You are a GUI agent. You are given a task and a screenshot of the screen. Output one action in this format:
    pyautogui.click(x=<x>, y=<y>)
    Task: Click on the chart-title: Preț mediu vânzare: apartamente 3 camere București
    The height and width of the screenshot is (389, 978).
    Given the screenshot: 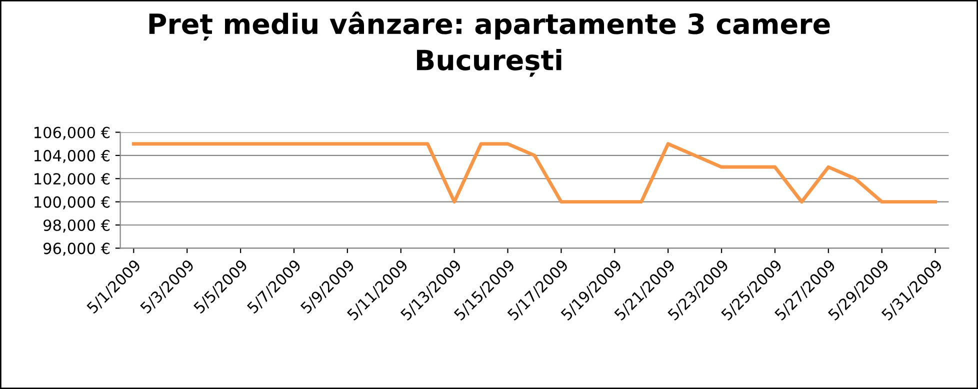 What is the action you would take?
    pyautogui.click(x=489, y=44)
    